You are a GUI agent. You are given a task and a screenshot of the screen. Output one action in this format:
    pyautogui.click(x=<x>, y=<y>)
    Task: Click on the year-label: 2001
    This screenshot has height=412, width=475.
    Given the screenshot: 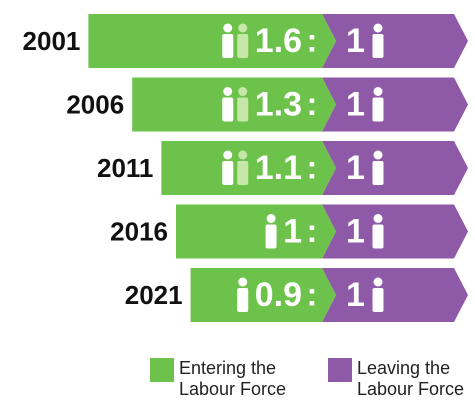 What is the action you would take?
    pyautogui.click(x=52, y=41)
    